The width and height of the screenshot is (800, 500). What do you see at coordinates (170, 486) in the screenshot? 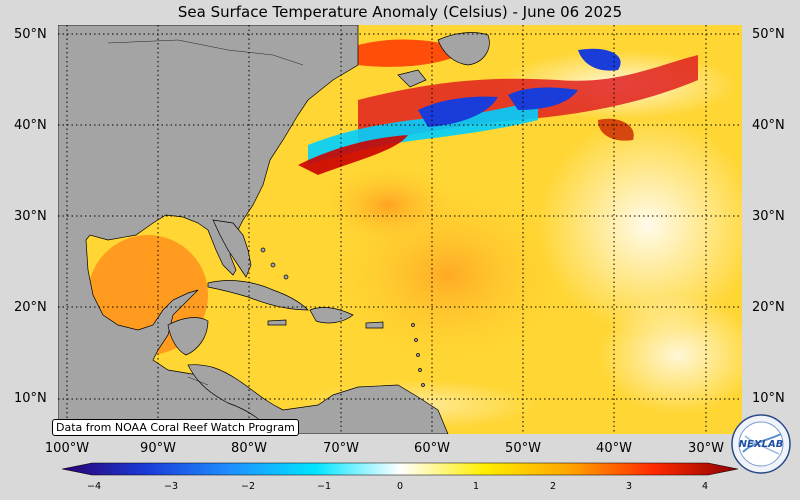
I see `colorbar-tick: −3` at bounding box center [170, 486].